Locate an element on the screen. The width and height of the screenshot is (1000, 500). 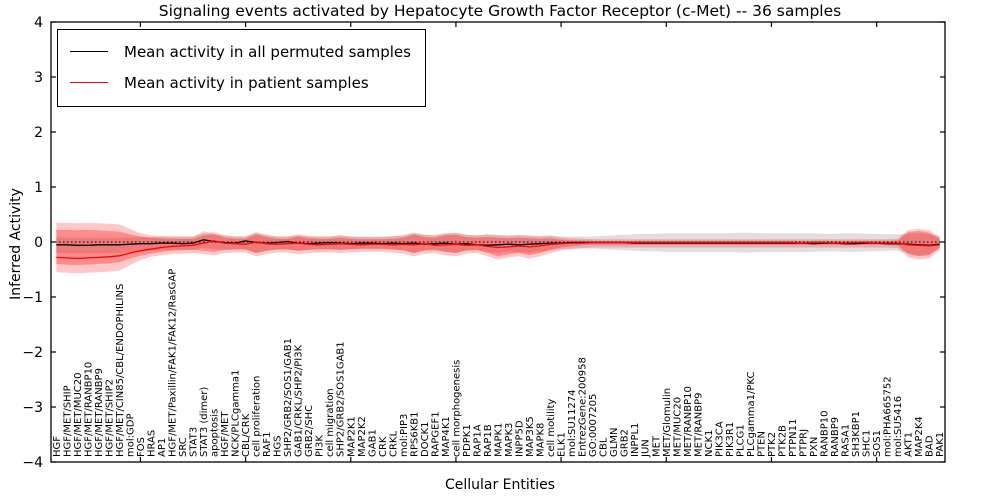
category-label: SOS1 is located at coordinates (877, 443).